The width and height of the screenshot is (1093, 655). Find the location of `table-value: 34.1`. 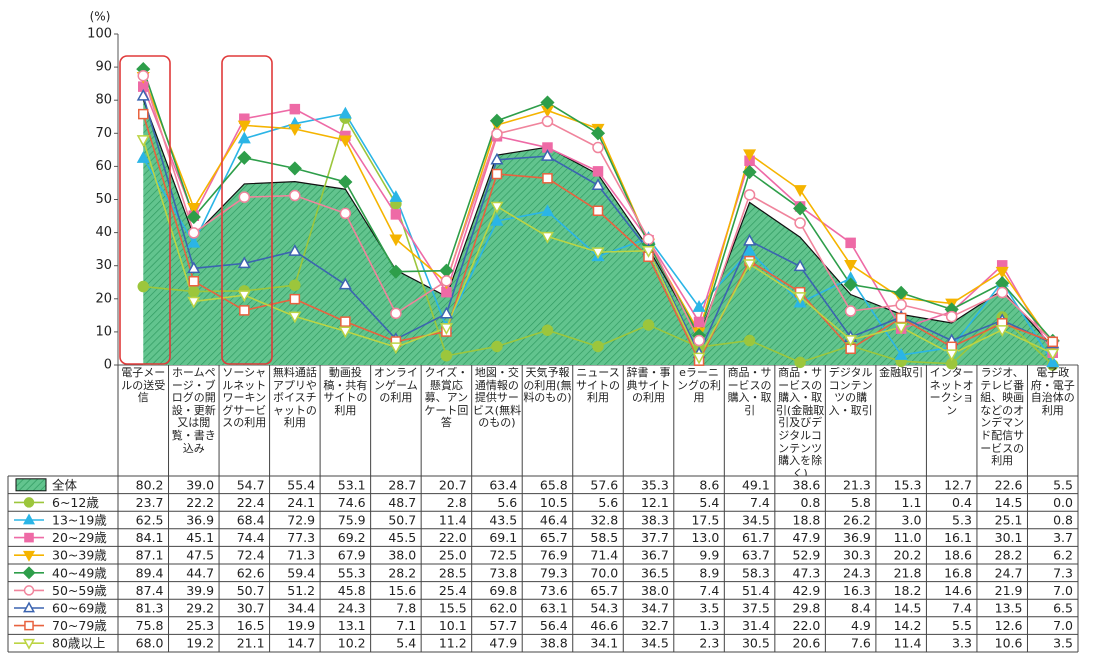

table-value: 34.1 is located at coordinates (604, 643).